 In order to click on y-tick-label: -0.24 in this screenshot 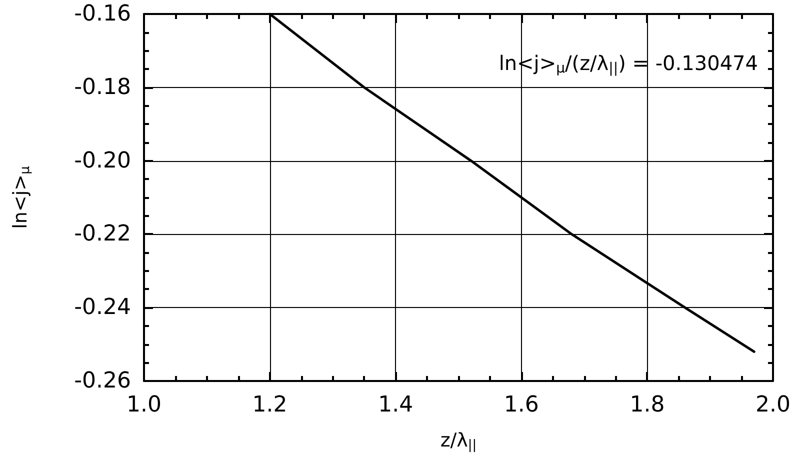, I will do `click(102, 307)`.